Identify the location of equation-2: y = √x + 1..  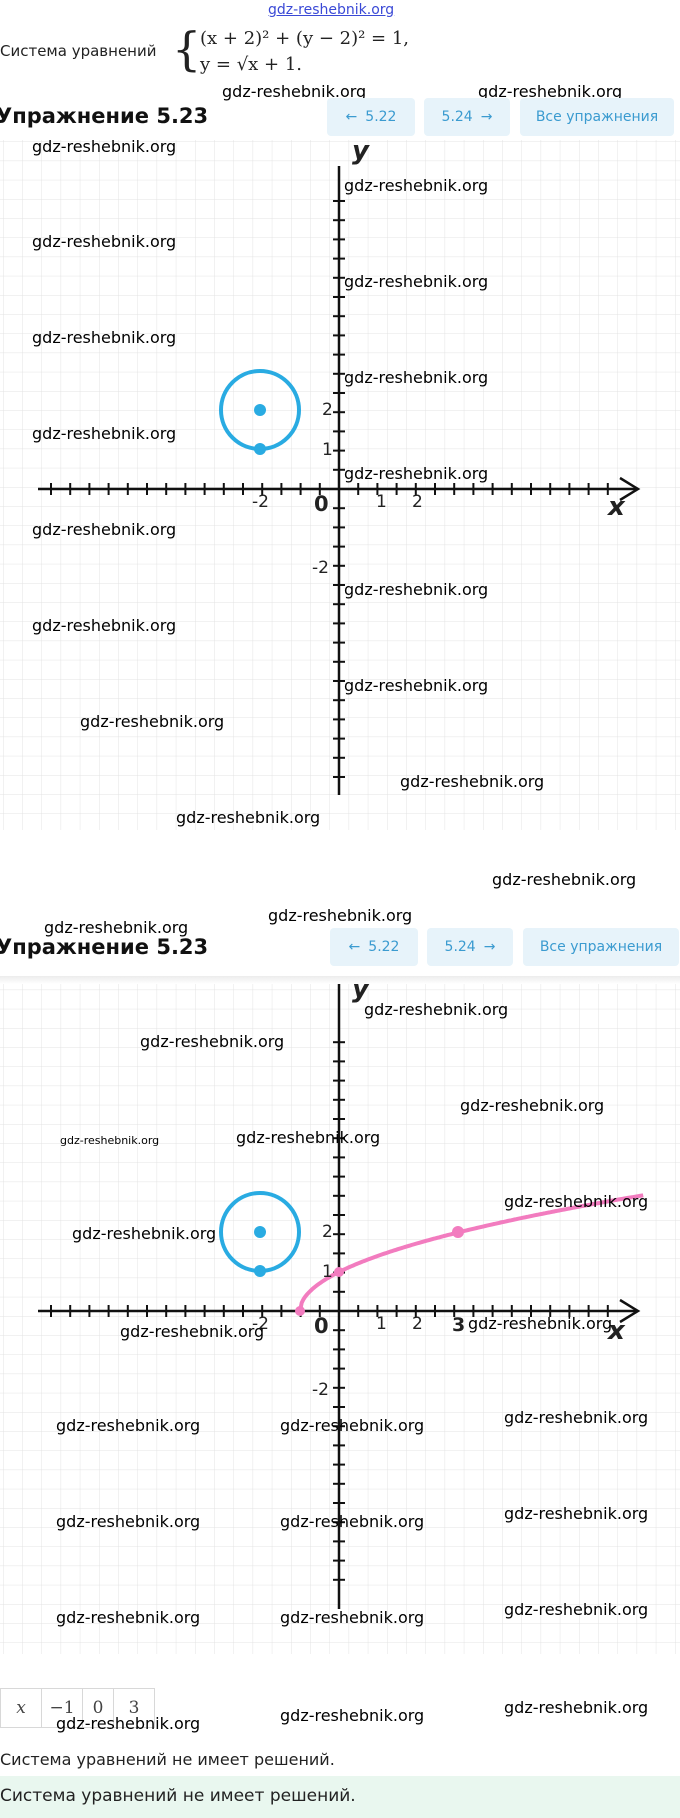
(251, 64).